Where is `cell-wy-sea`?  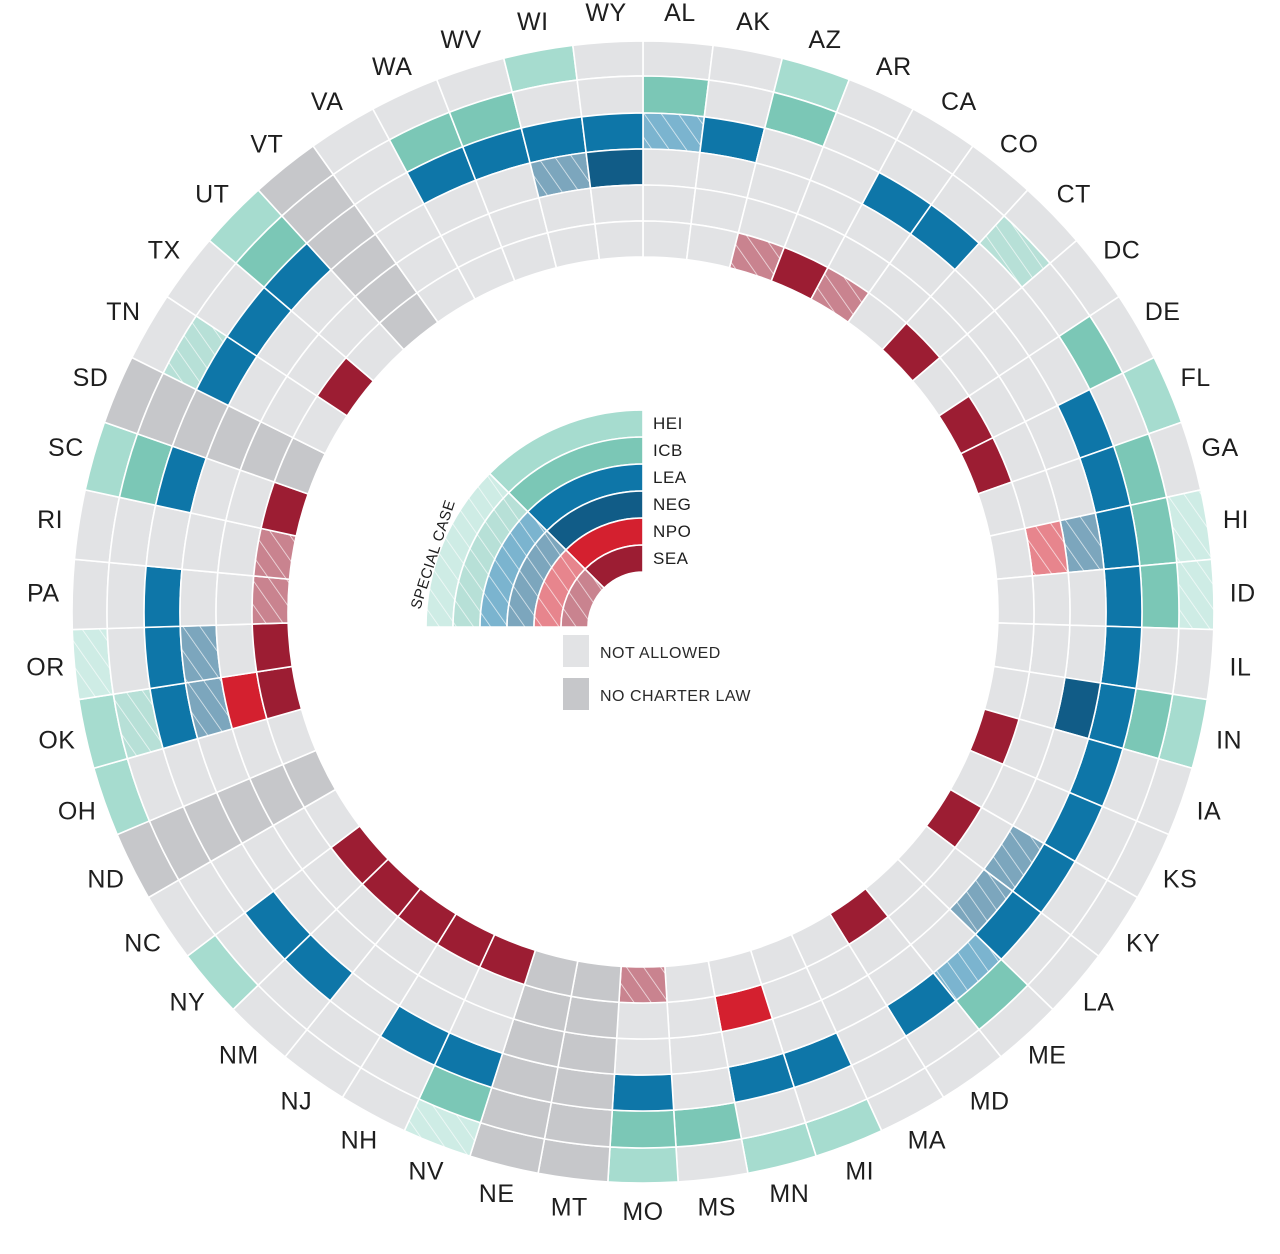
cell-wy-sea is located at coordinates (619, 240).